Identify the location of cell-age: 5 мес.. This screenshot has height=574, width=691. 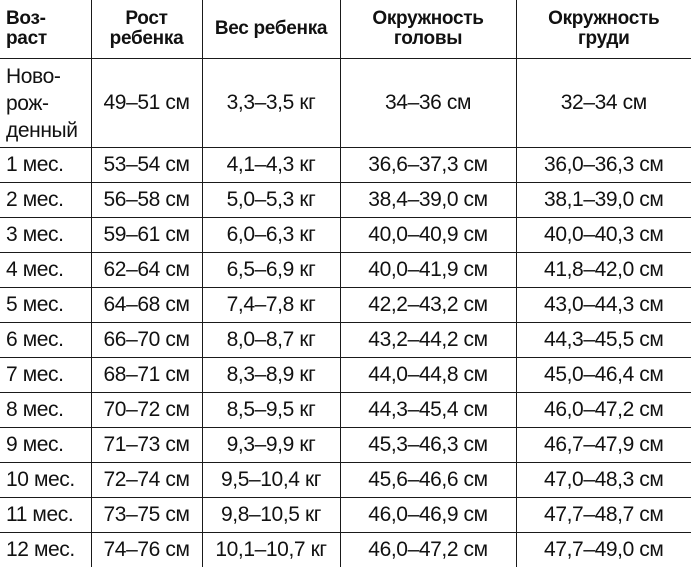
(46, 305).